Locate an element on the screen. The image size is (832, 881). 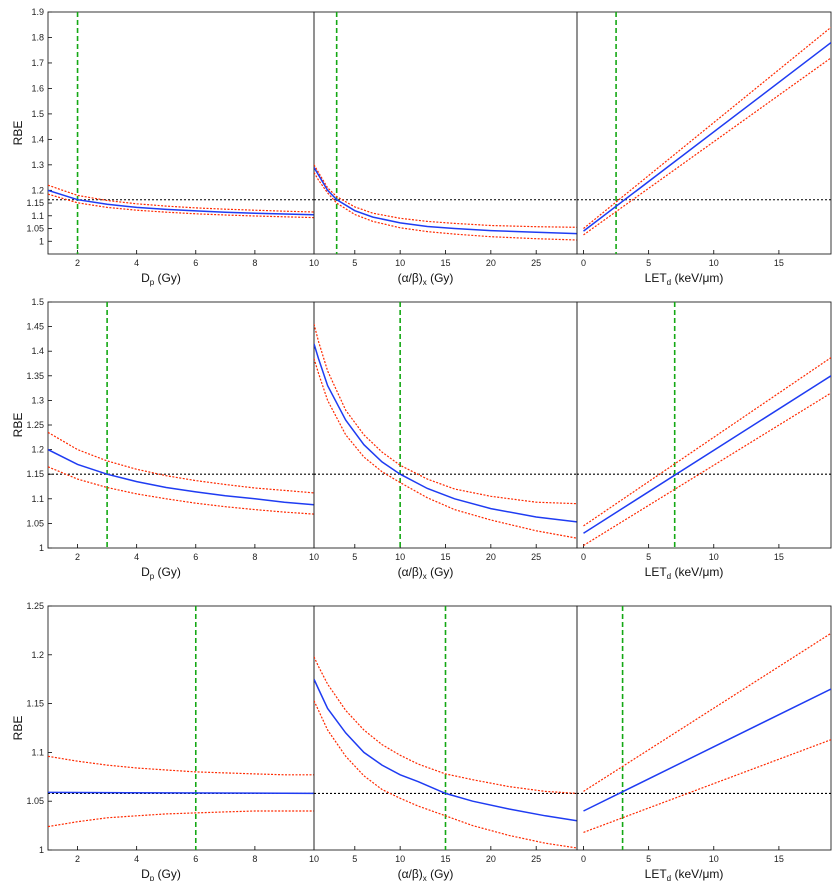
panel-r1-c2: 5 10 15 20 25 (α/β)x (Gy) is located at coordinates (445, 149).